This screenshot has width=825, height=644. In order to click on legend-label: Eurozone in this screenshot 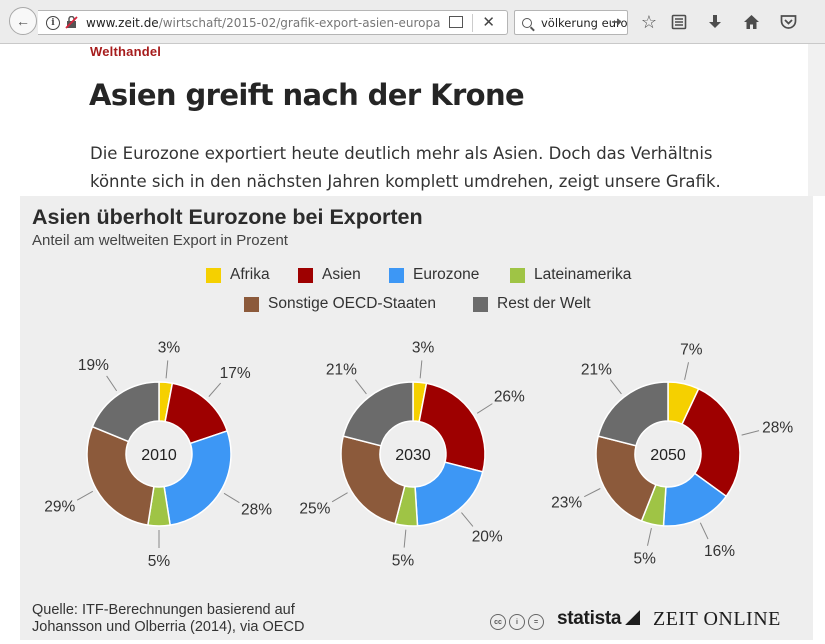, I will do `click(446, 274)`.